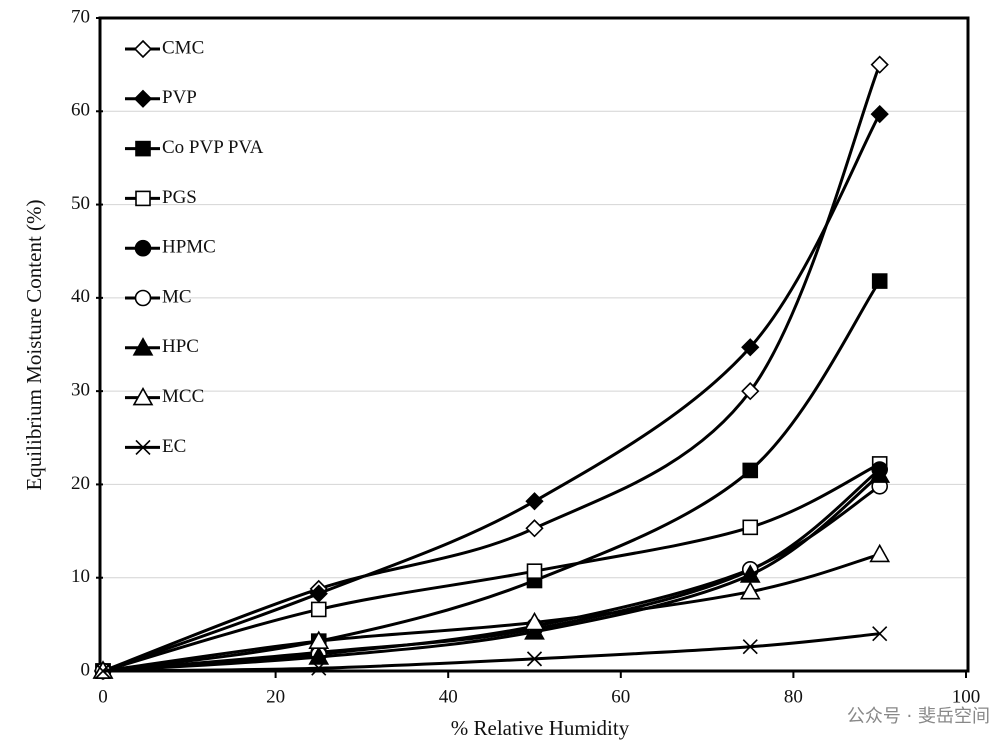 This screenshot has height=756, width=1000. Describe the element at coordinates (213, 147) in the screenshot. I see `legend-label: Co PVP PVA` at that location.